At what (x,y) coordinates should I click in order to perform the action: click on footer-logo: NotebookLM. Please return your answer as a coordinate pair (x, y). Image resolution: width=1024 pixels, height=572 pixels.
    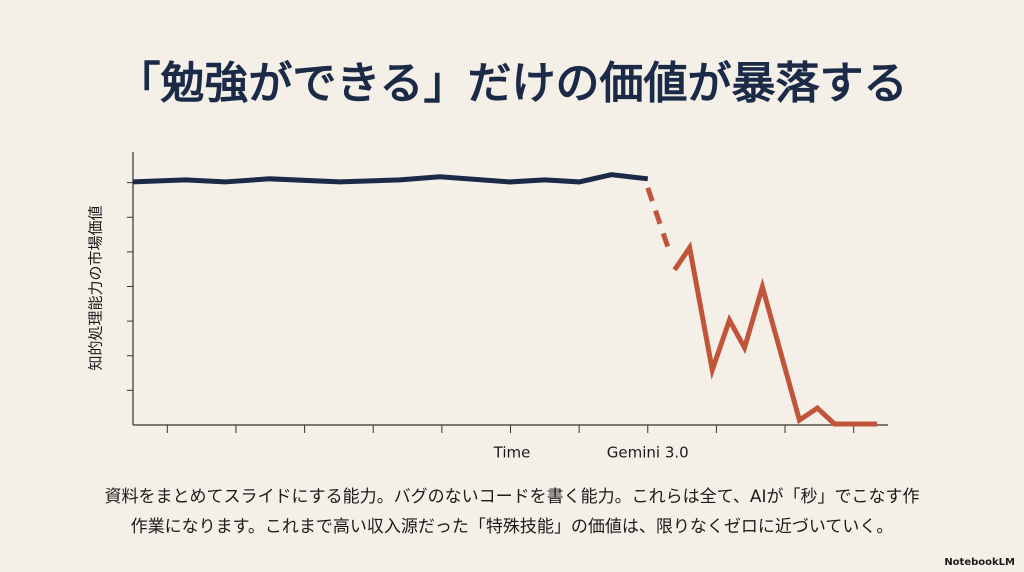
    Looking at the image, I should click on (979, 562).